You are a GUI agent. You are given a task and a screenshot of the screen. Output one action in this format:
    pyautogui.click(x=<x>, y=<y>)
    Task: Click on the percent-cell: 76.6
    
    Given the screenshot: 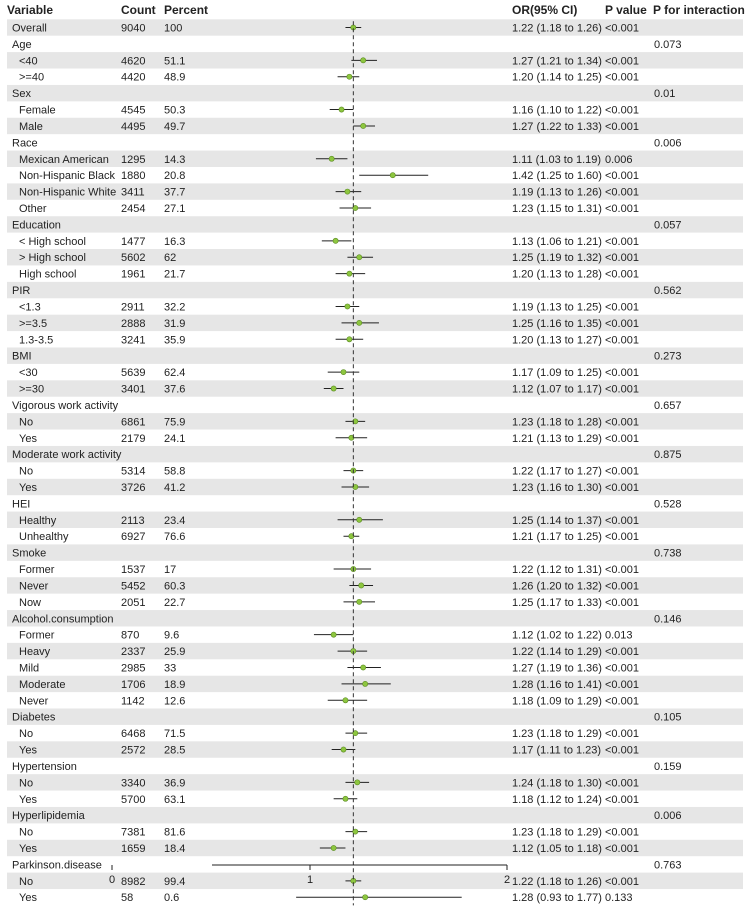 What is the action you would take?
    pyautogui.click(x=174, y=537)
    